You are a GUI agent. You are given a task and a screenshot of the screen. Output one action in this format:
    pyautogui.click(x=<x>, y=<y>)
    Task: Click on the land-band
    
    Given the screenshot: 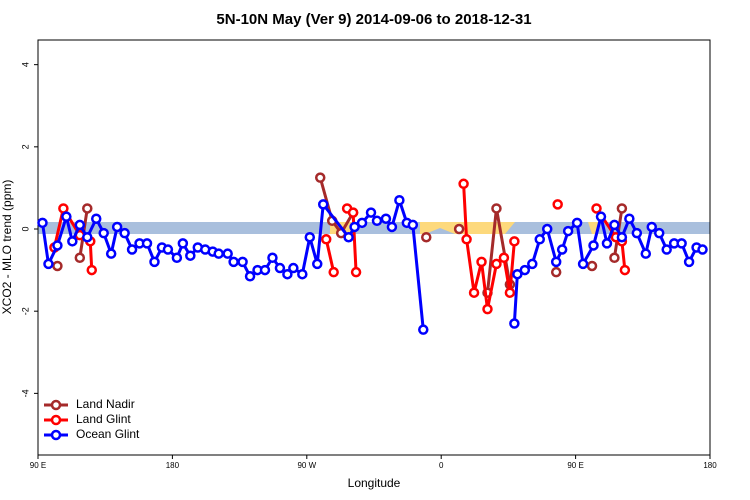 What is the action you would take?
    pyautogui.click(x=467, y=228)
    